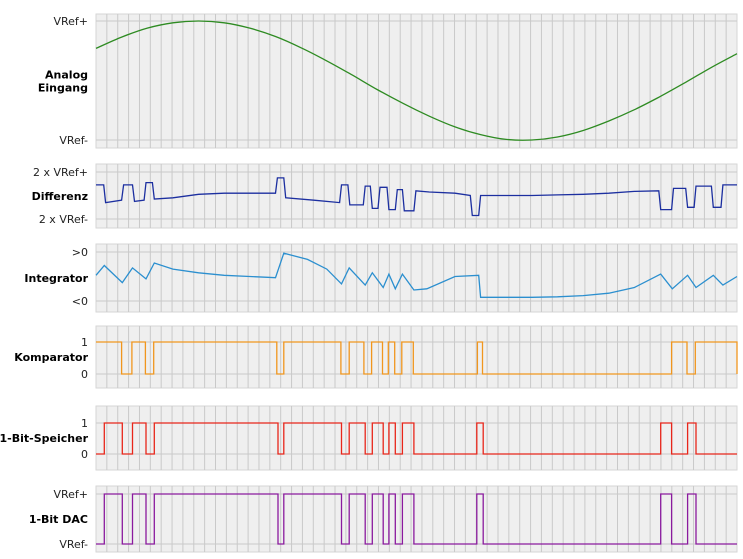 The image size is (743, 559). I want to click on panel-label: Eingang, so click(63, 88).